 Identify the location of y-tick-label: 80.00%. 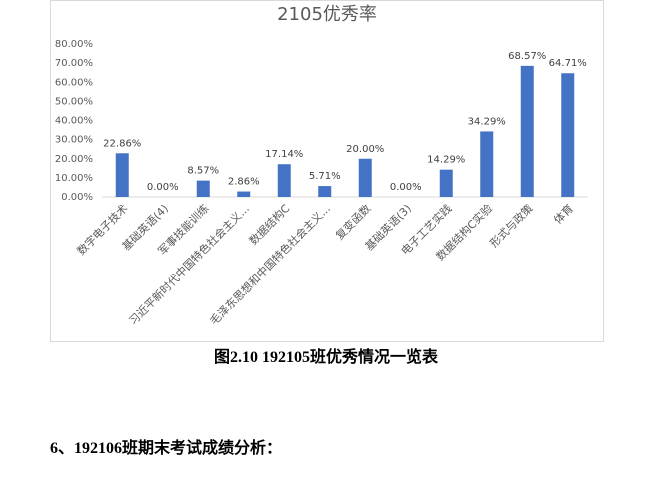
(74, 44).